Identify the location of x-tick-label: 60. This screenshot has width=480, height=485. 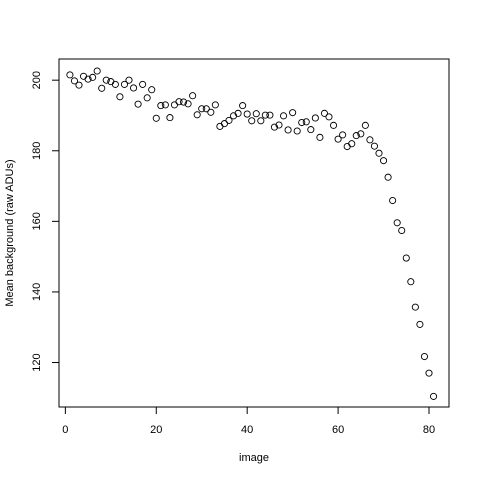
(338, 430).